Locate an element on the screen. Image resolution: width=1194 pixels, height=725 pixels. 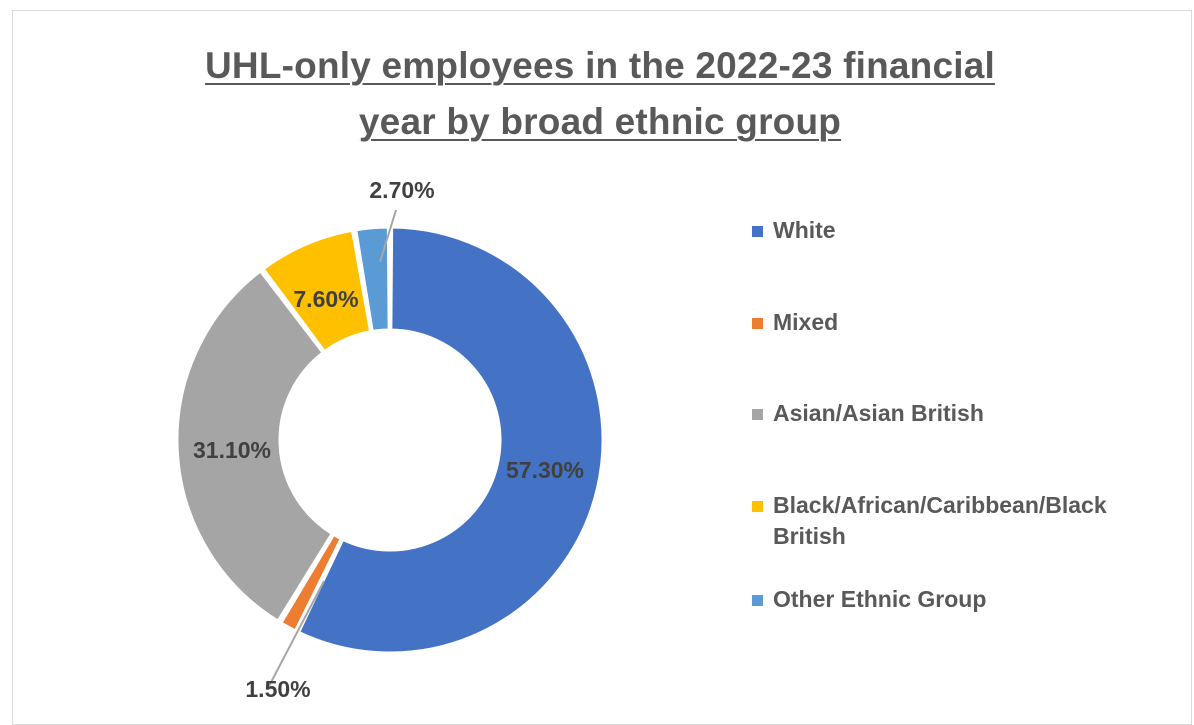
leader-lines-group is located at coordinates (332, 449).